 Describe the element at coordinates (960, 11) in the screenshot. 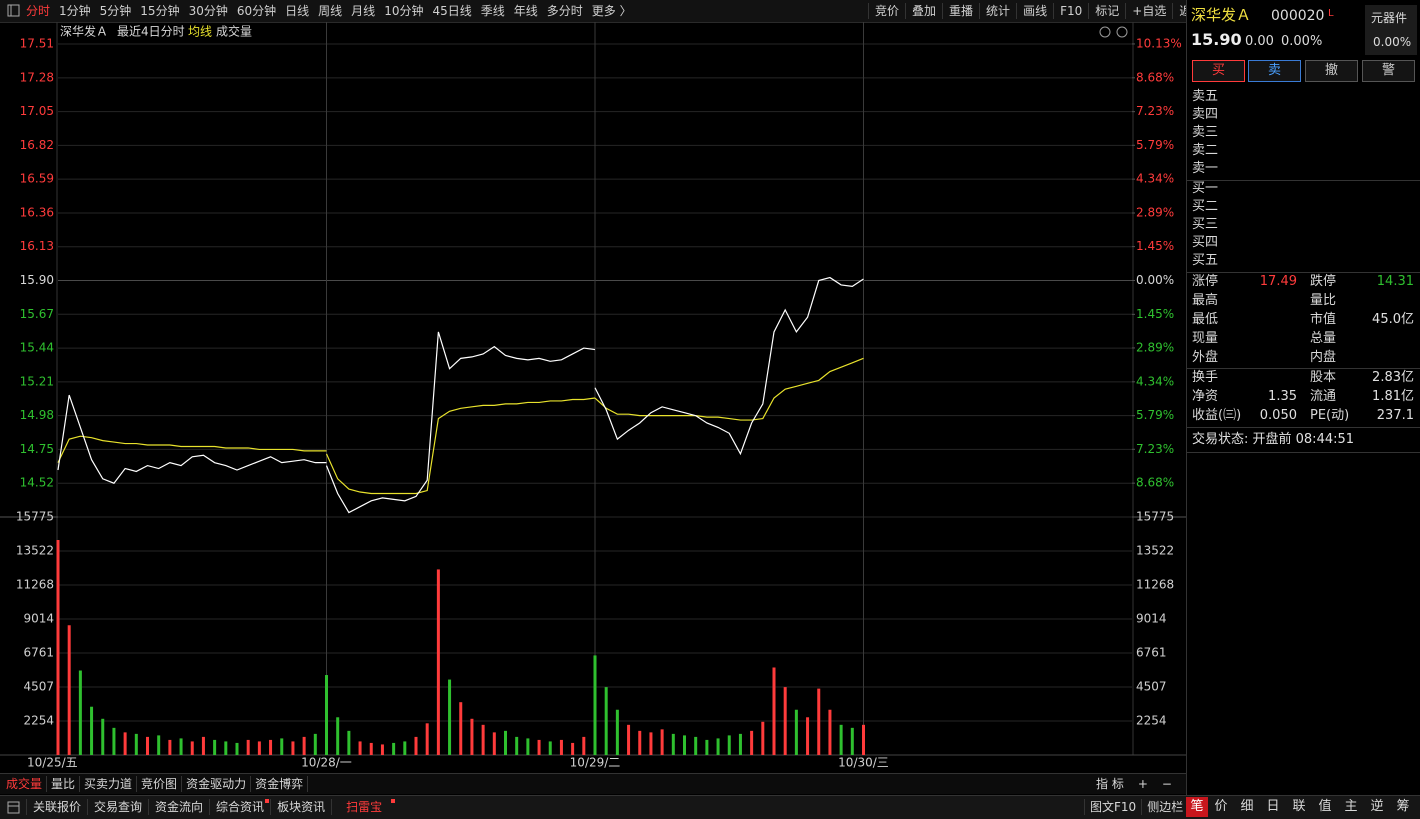

I see `tool-button: 重播` at that location.